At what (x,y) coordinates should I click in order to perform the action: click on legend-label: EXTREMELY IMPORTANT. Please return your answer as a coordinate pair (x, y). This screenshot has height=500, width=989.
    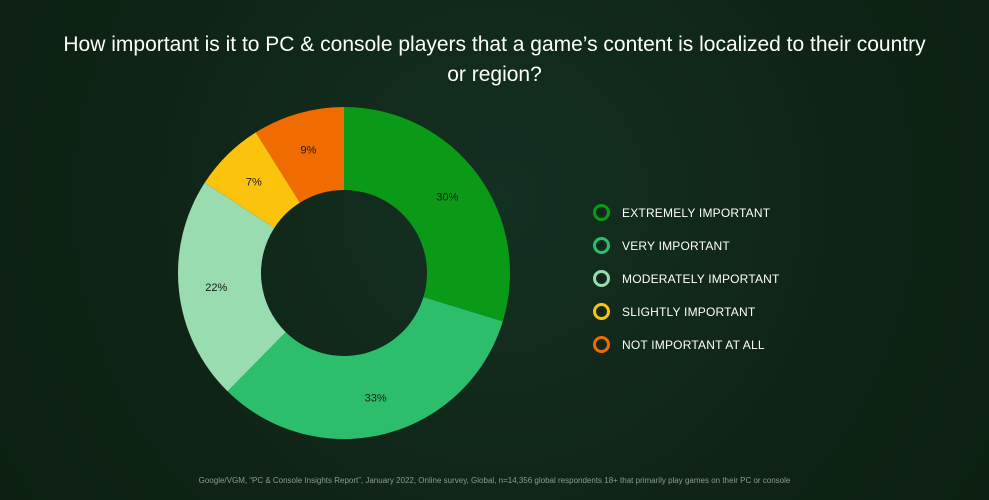
    Looking at the image, I should click on (696, 212).